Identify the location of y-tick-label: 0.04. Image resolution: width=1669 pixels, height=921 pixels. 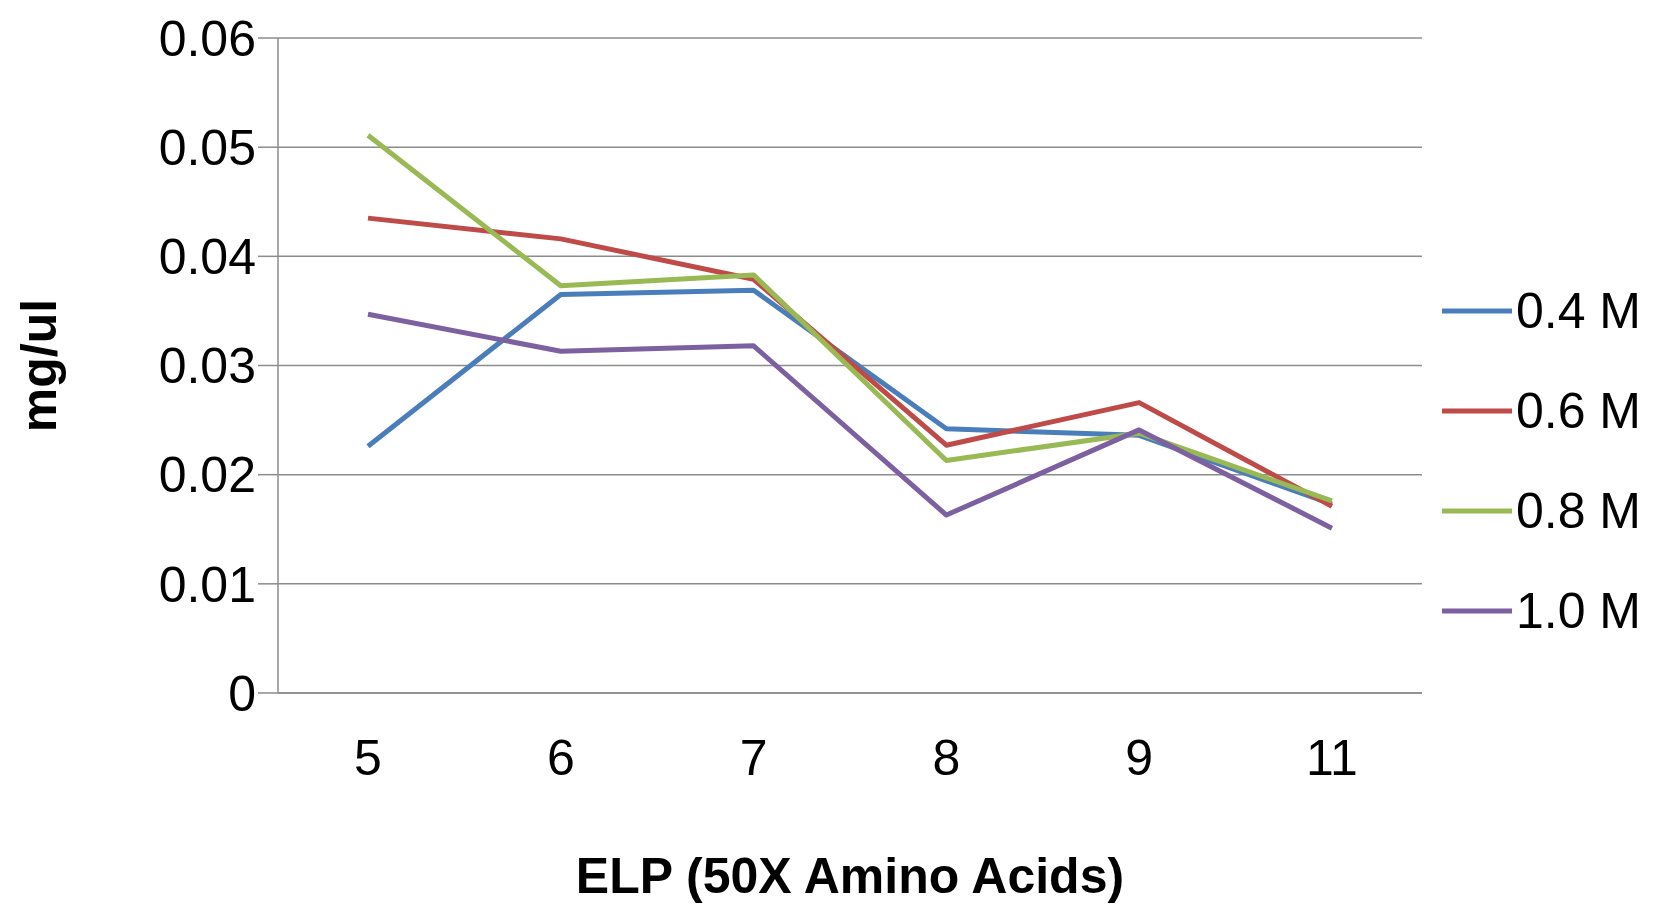
(207, 257).